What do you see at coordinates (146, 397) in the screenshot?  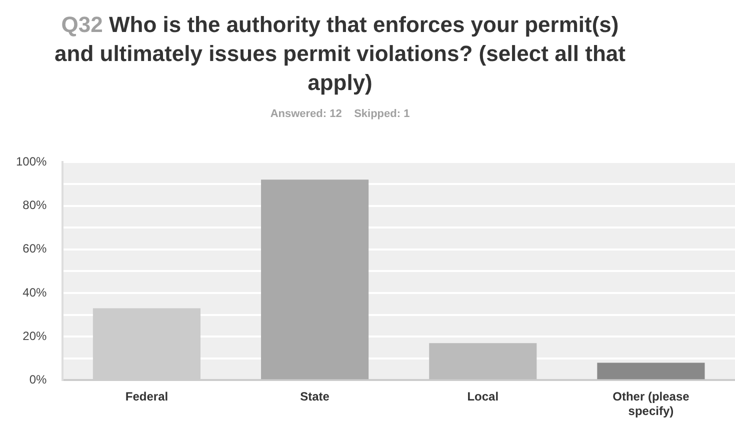 I see `x-tick-label: Federal` at bounding box center [146, 397].